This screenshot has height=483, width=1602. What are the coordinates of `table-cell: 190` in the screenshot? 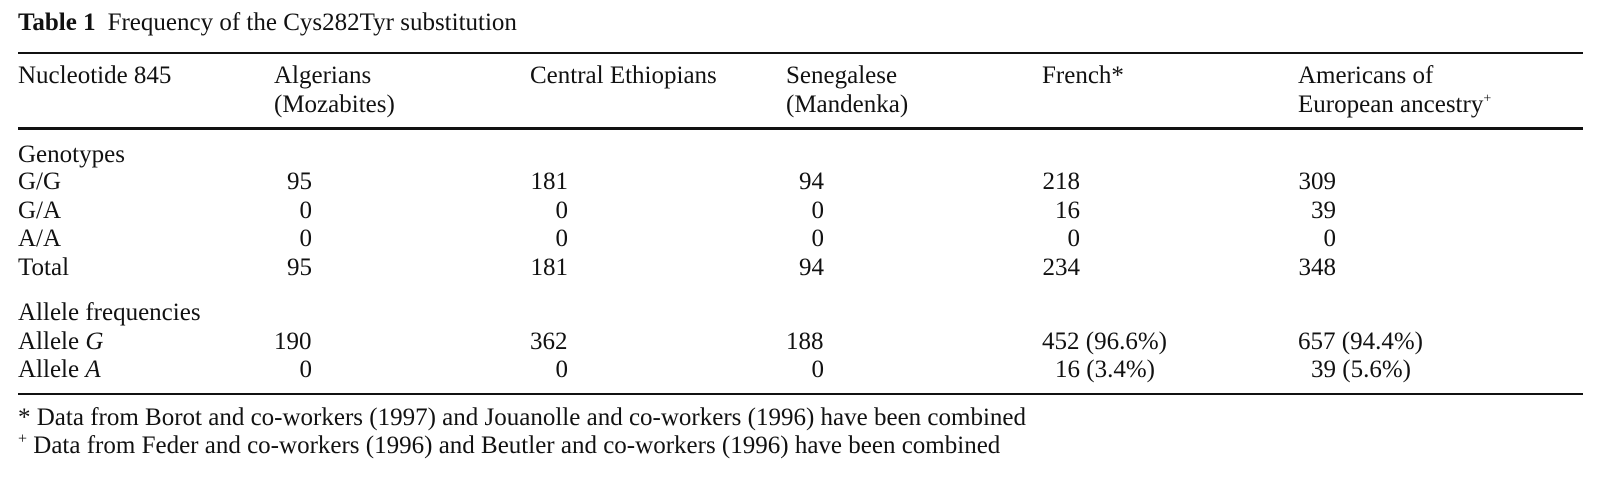 It's located at (293, 341).